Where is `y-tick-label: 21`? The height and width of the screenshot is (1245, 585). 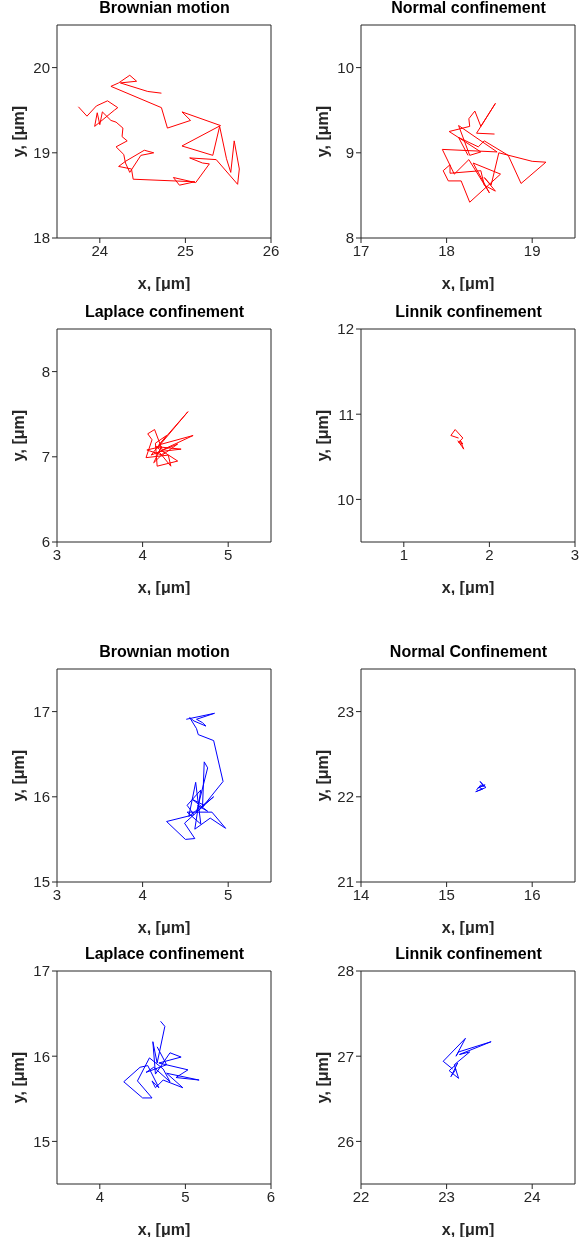
y-tick-label: 21 is located at coordinates (345, 882).